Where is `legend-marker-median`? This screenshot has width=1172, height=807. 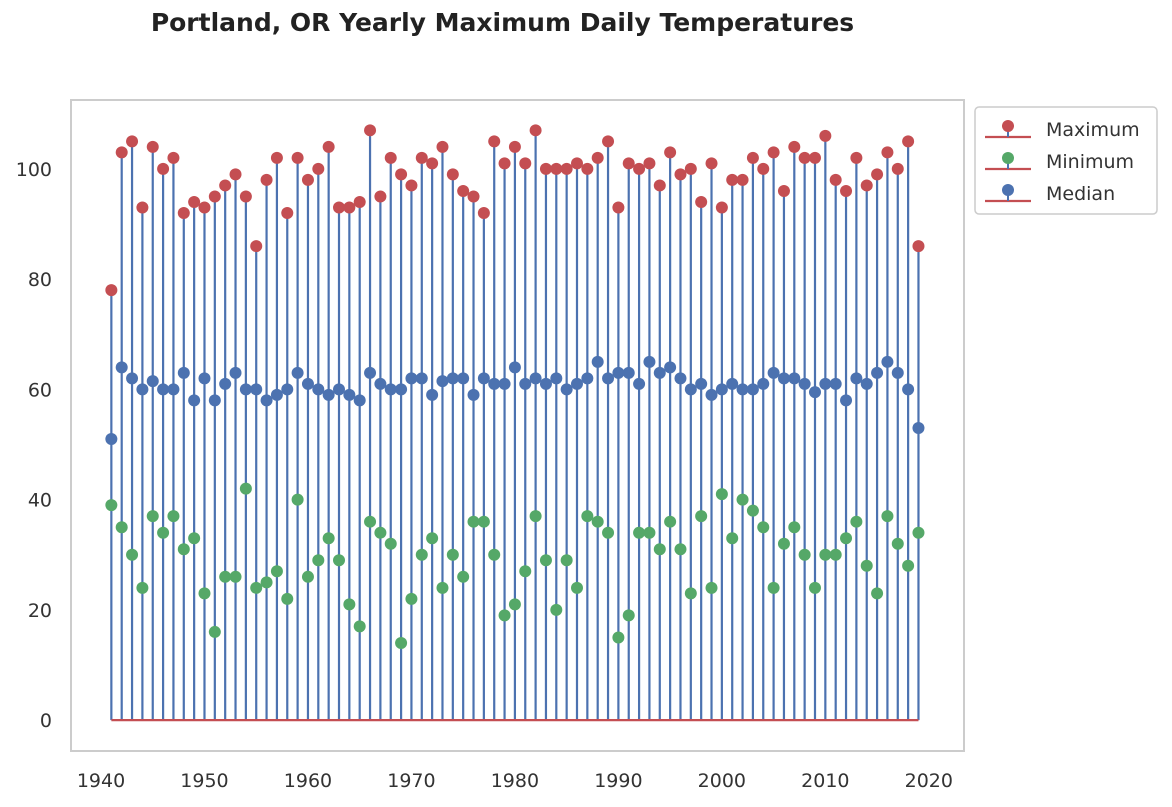
legend-marker-median is located at coordinates (1008, 190).